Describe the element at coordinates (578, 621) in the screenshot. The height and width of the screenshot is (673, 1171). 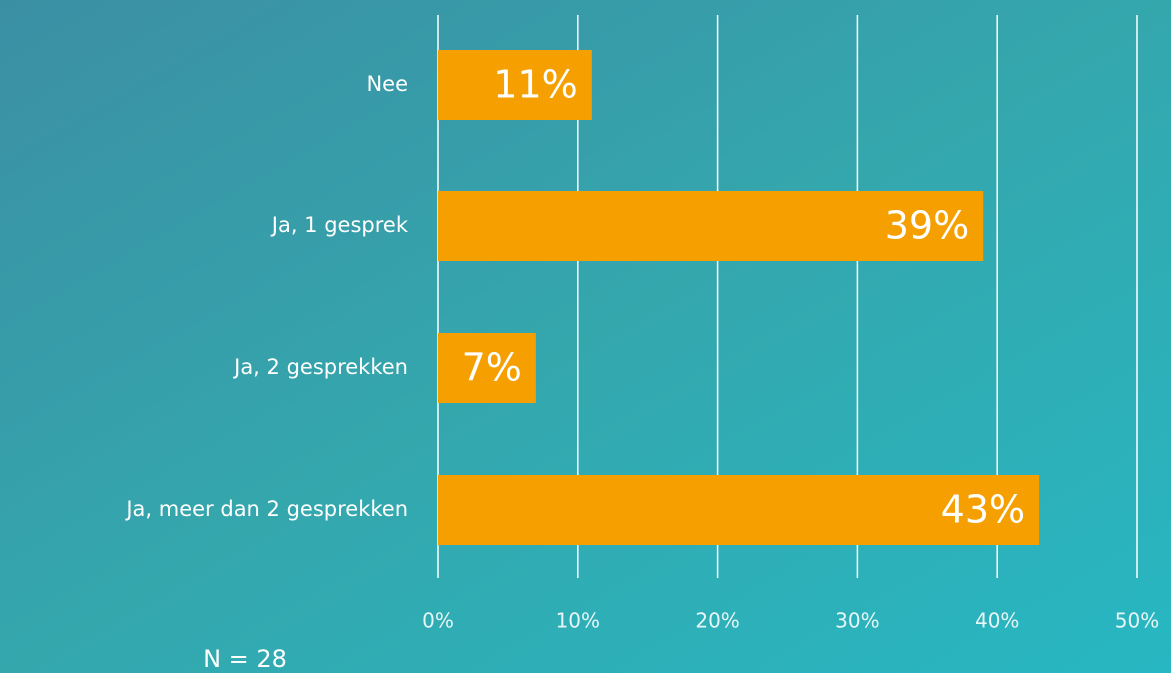
I see `x-tick-label: 10%` at that location.